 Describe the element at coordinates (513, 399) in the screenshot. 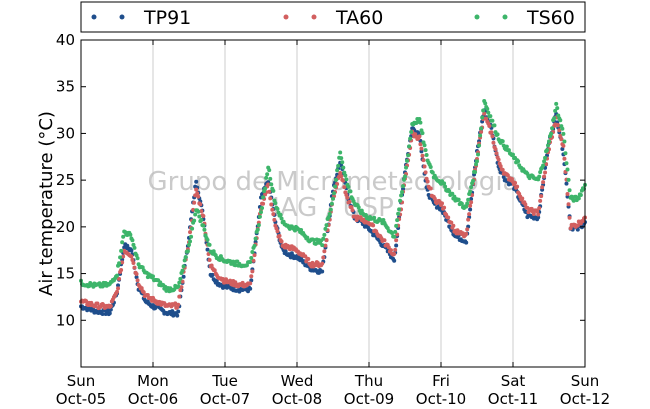

I see `x-tick-date-label: Oct-11` at that location.